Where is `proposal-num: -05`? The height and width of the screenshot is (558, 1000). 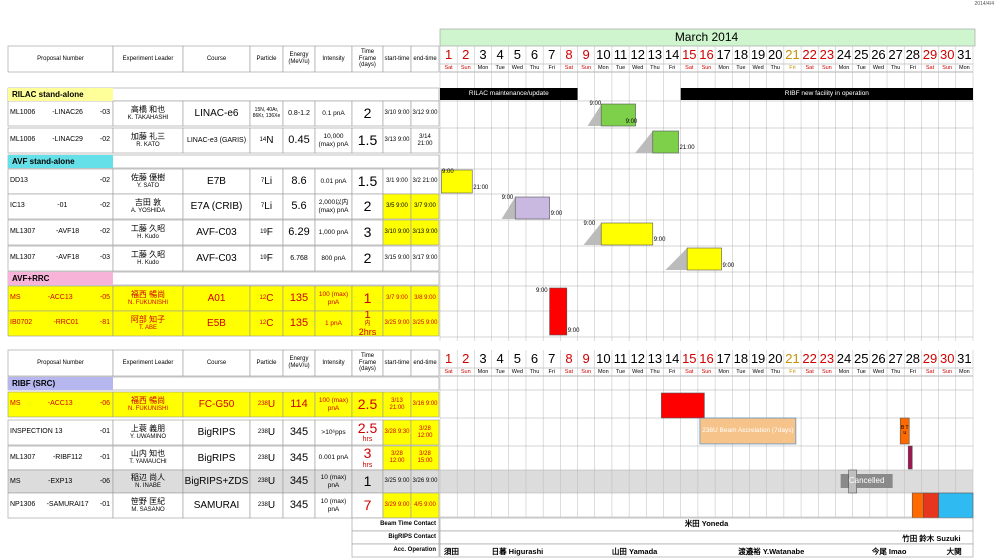 proposal-num: -05 is located at coordinates (104, 297).